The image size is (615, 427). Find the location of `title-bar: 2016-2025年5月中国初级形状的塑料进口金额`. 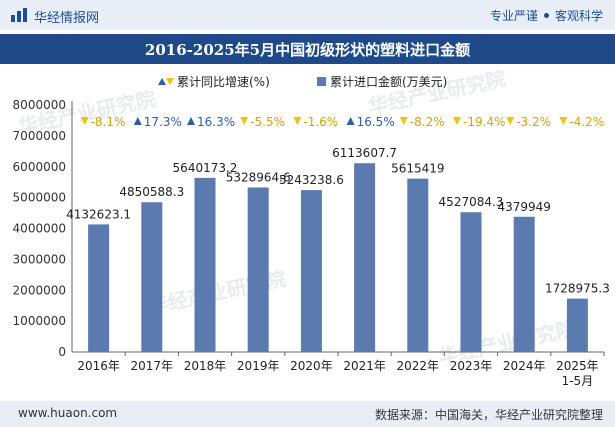

title-bar: 2016-2025年5月中国初级形状的塑料进口金额 is located at coordinates (307, 49).